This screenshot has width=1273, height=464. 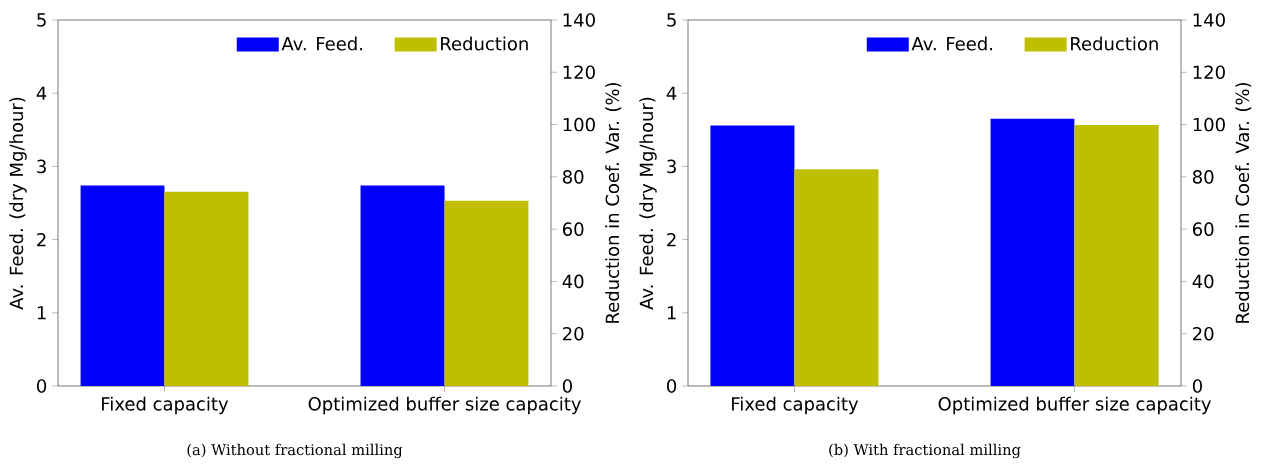 I want to click on text: (a) Without fractional milling, so click(x=295, y=451).